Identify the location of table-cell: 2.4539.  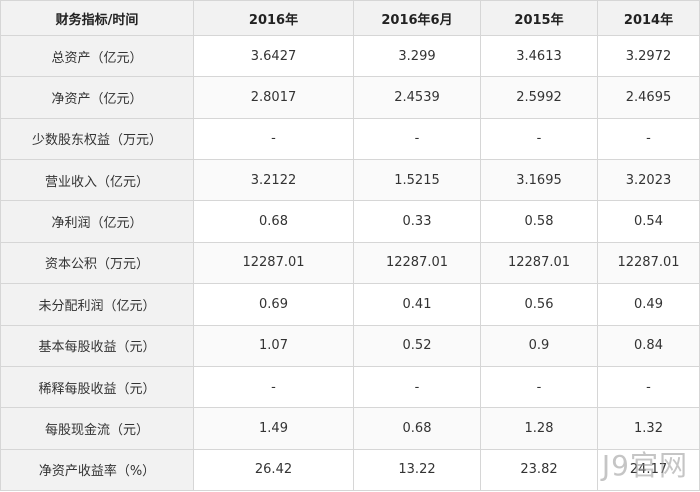
(417, 97).